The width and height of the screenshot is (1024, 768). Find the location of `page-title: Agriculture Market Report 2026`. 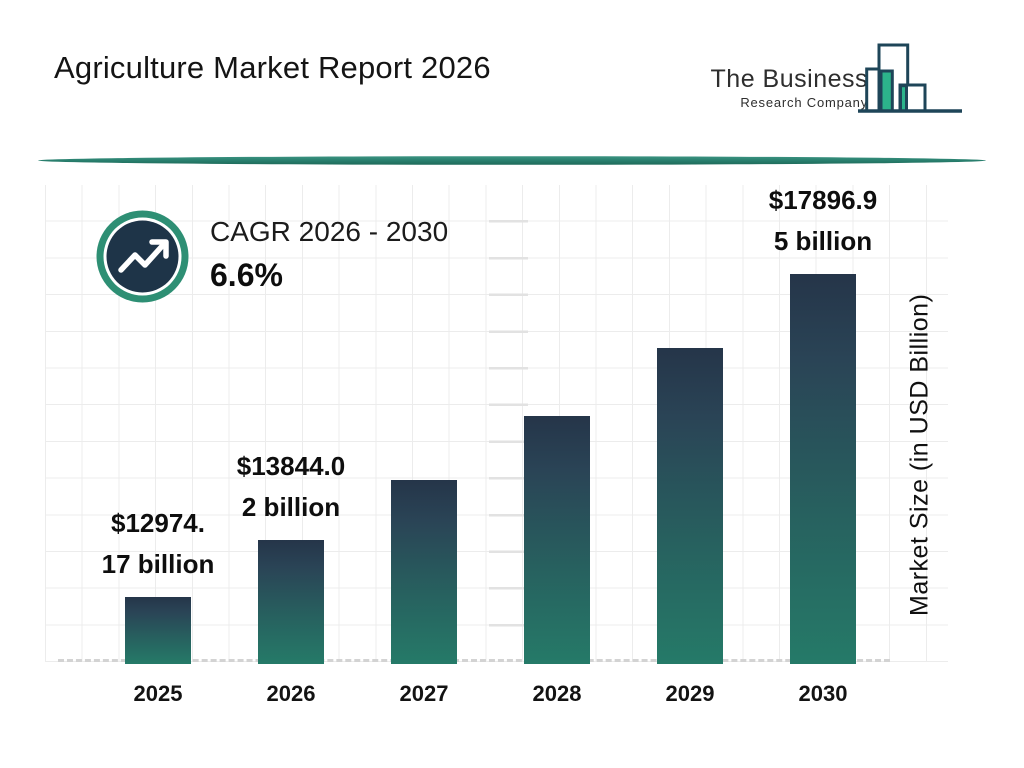

page-title: Agriculture Market Report 2026 is located at coordinates (272, 67).